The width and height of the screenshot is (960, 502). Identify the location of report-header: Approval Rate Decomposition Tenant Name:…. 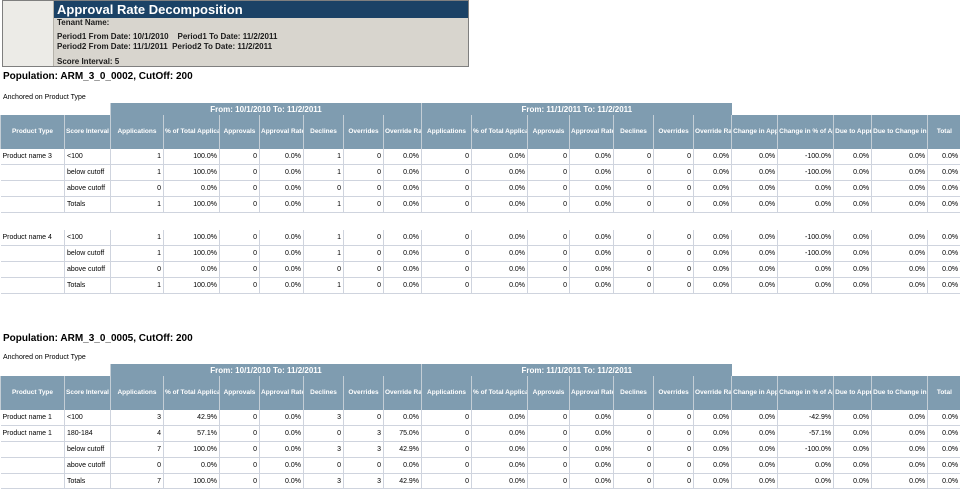
(235, 33).